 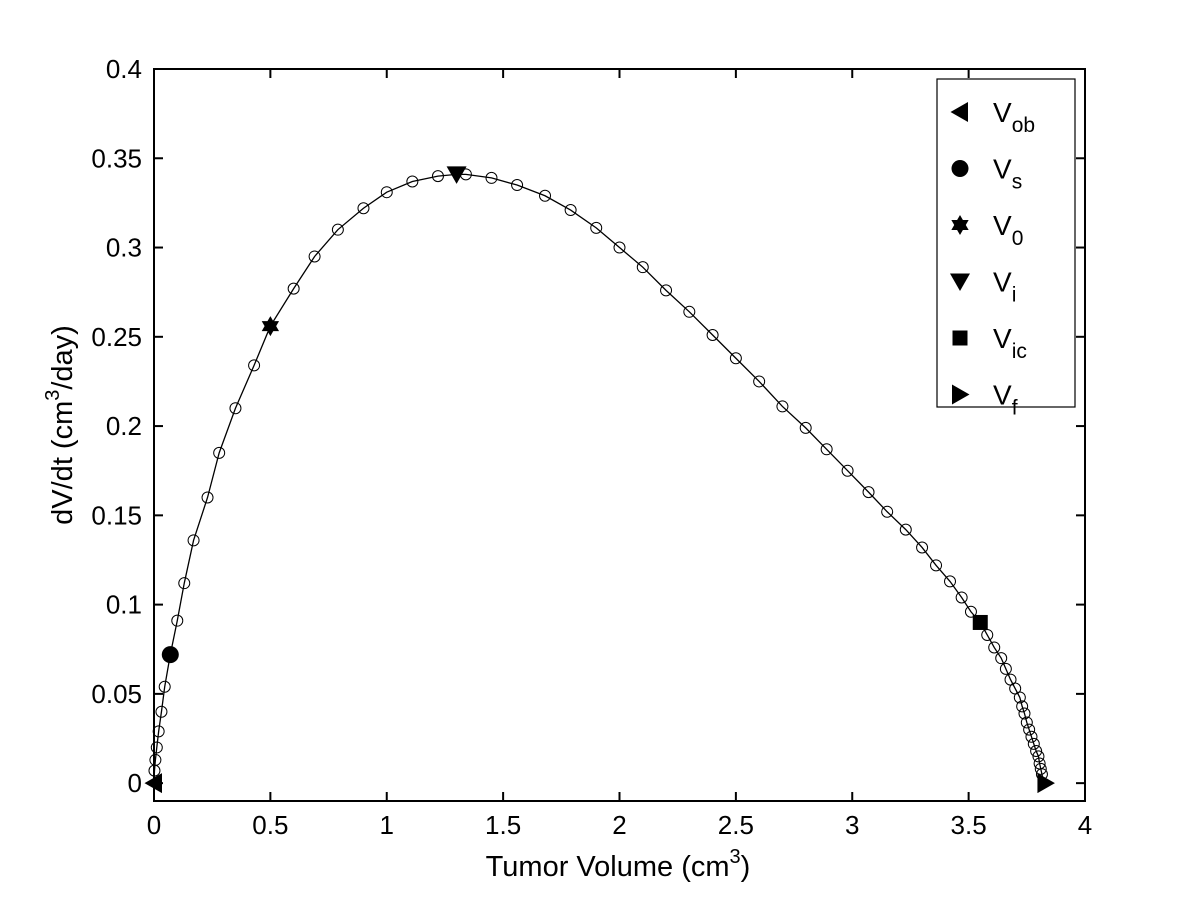 What do you see at coordinates (124, 69) in the screenshot?
I see `y-tick-label: 0.4` at bounding box center [124, 69].